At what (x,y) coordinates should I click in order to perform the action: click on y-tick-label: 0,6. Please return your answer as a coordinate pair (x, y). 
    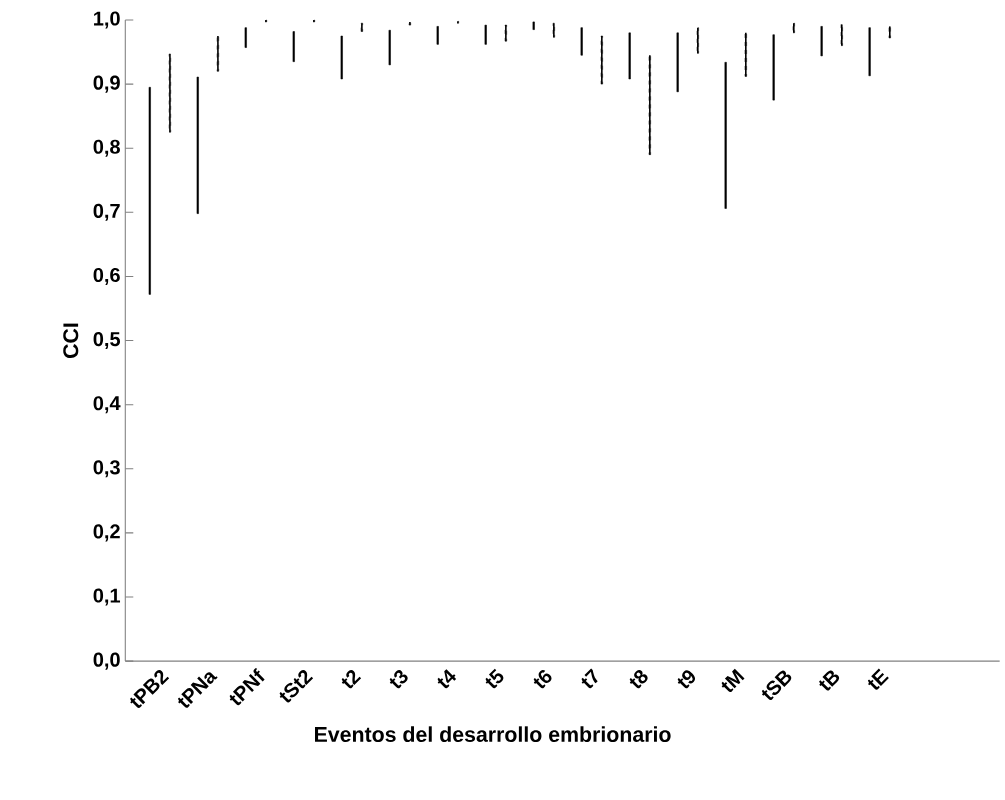
    Looking at the image, I should click on (106, 277).